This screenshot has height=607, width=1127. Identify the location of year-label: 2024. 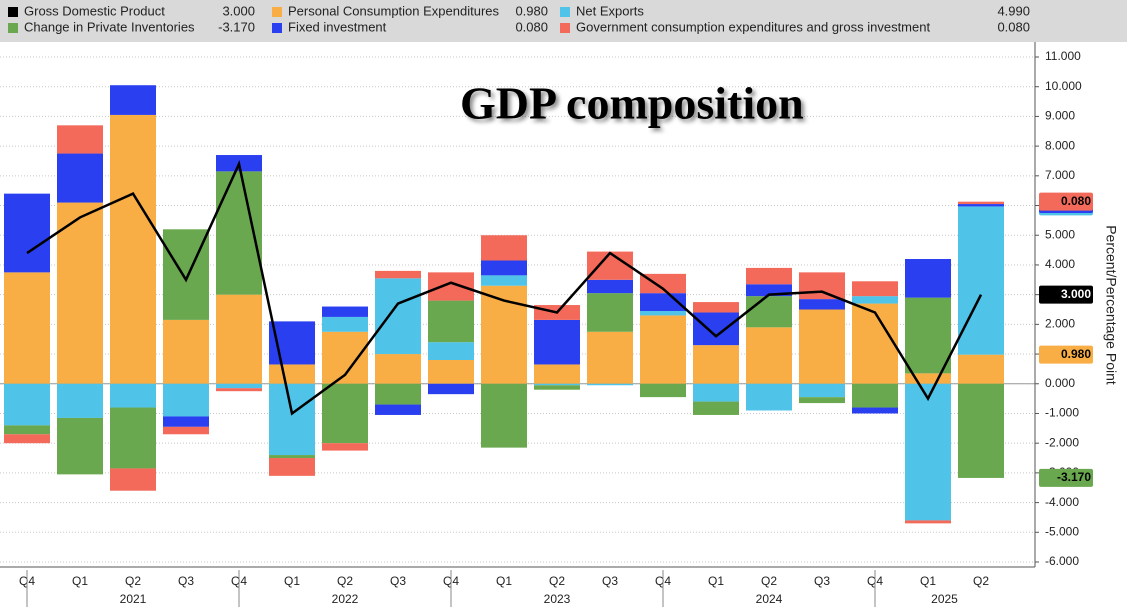
(769, 599).